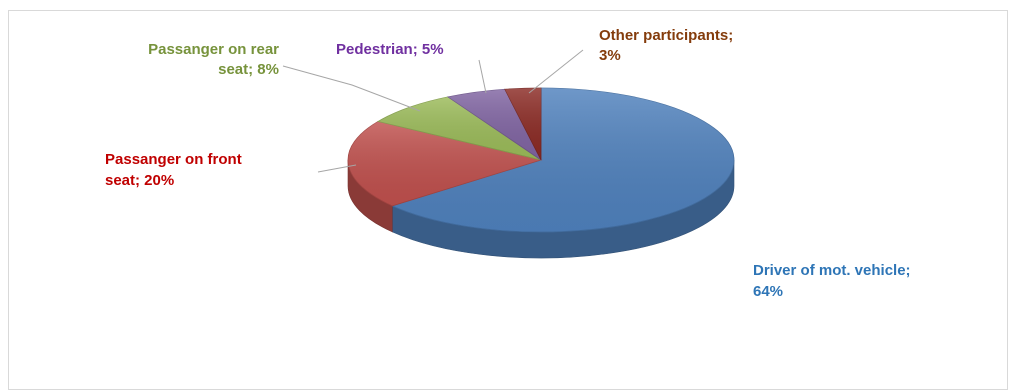 This screenshot has width=1010, height=390. I want to click on data-label-3-line-0: Pedestrian; 5%, so click(390, 49).